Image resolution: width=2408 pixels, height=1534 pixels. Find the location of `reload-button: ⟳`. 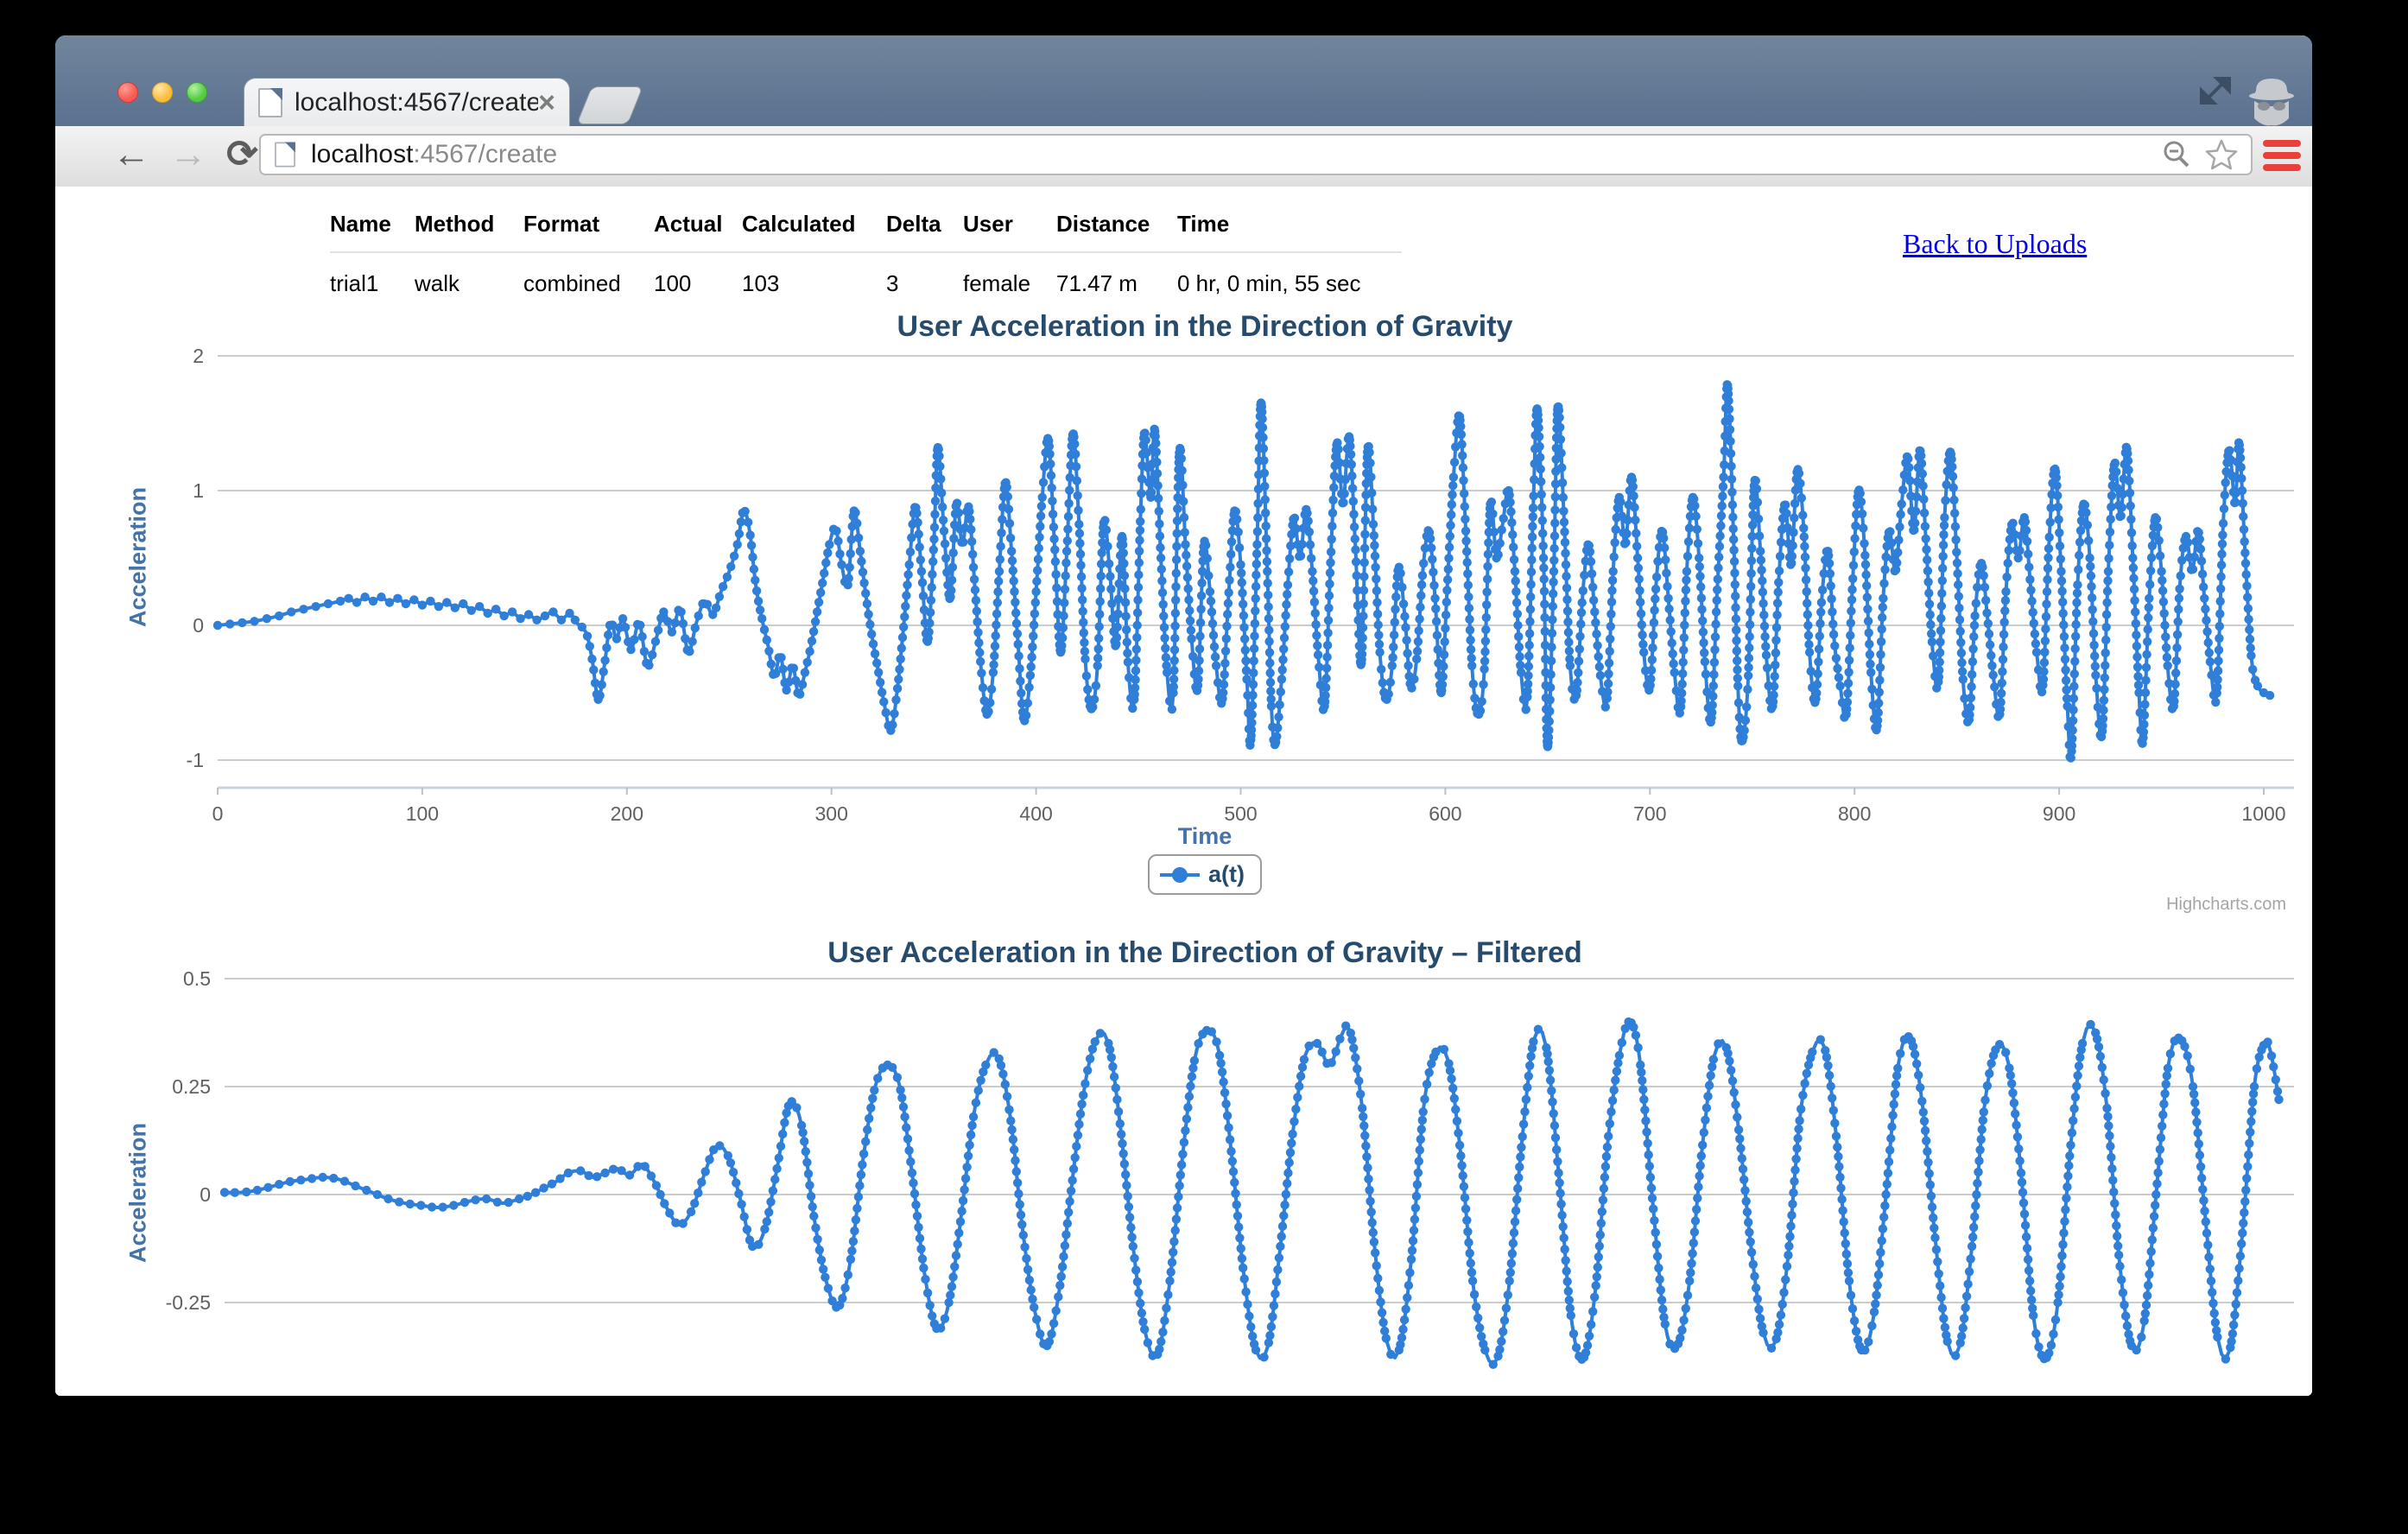

reload-button: ⟳ is located at coordinates (242, 154).